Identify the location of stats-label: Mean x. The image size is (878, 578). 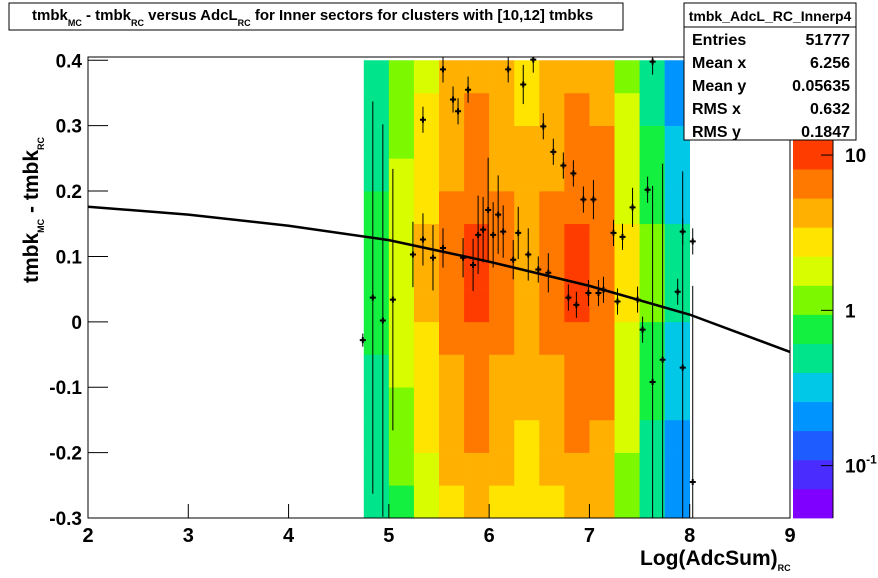
(719, 63).